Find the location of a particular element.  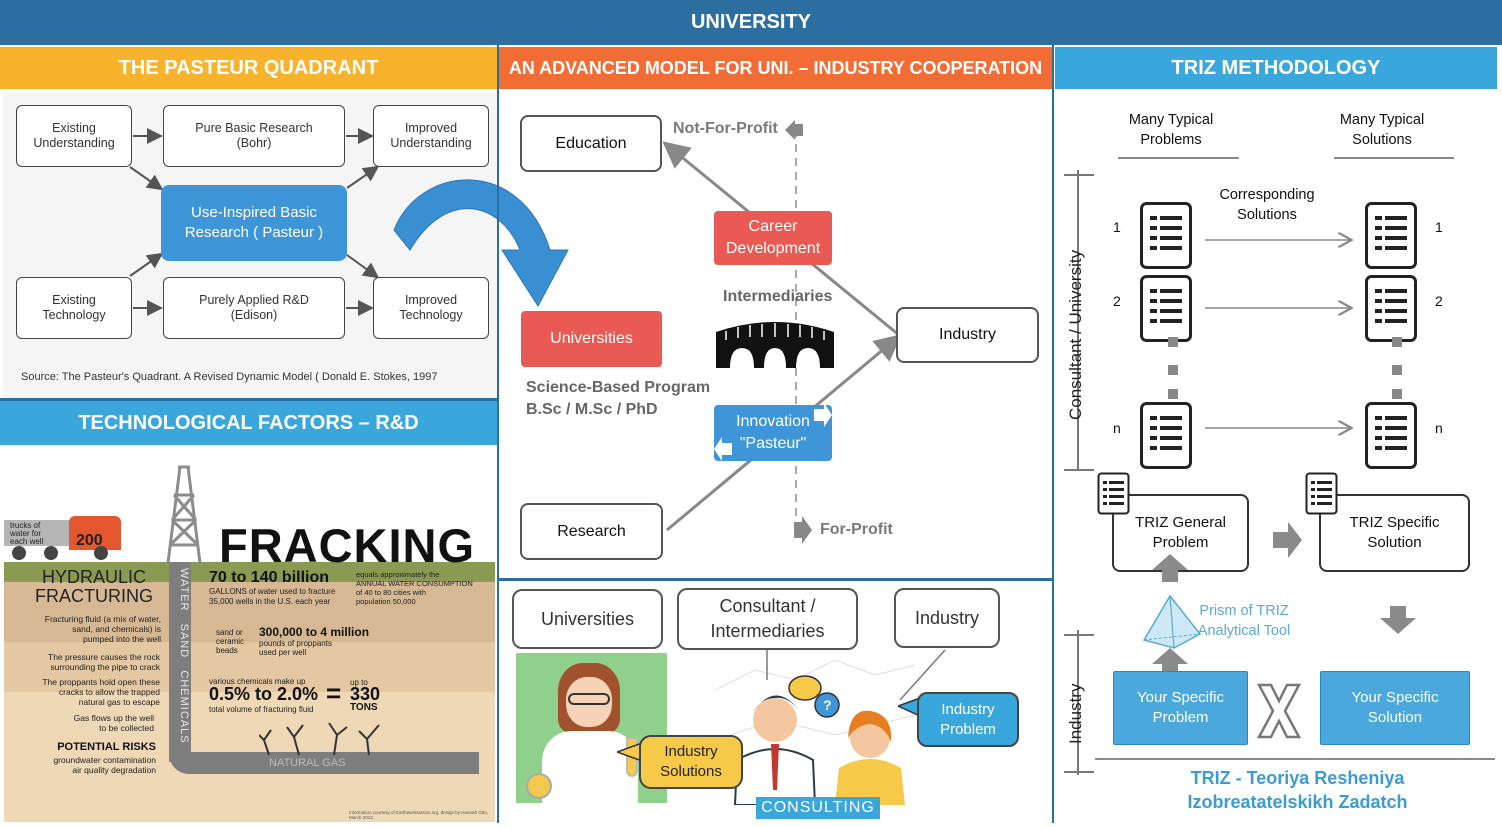

tons-value: 330 is located at coordinates (365, 694).